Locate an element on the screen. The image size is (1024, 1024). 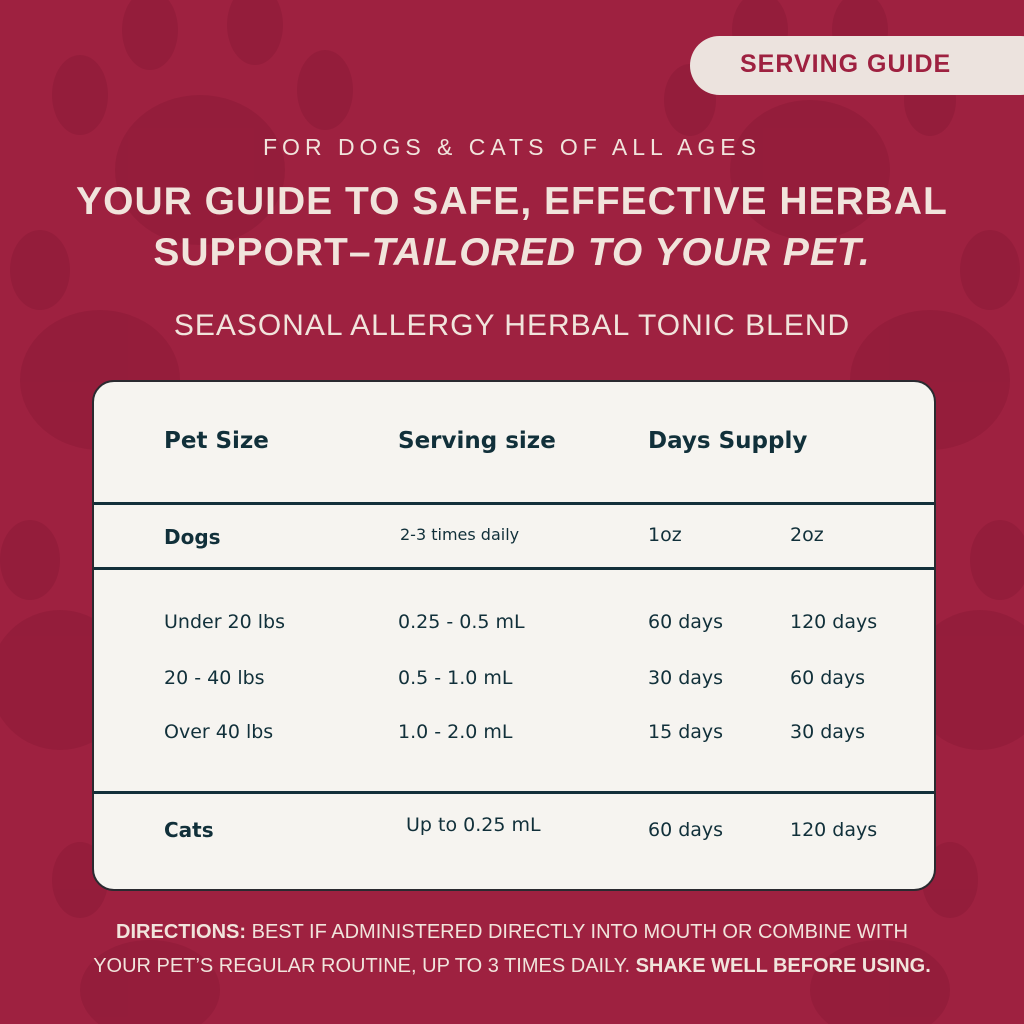
badge-label: SERVING GUIDE is located at coordinates (846, 64).